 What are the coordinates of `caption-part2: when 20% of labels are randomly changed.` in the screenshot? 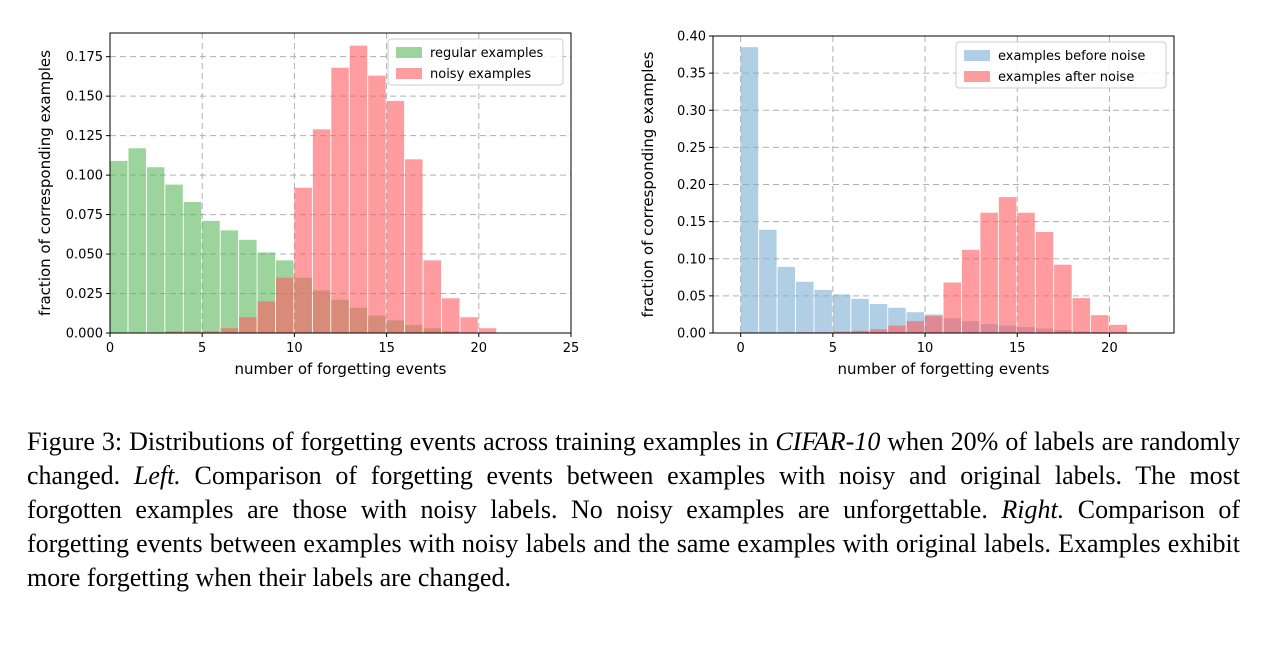 It's located at (634, 458).